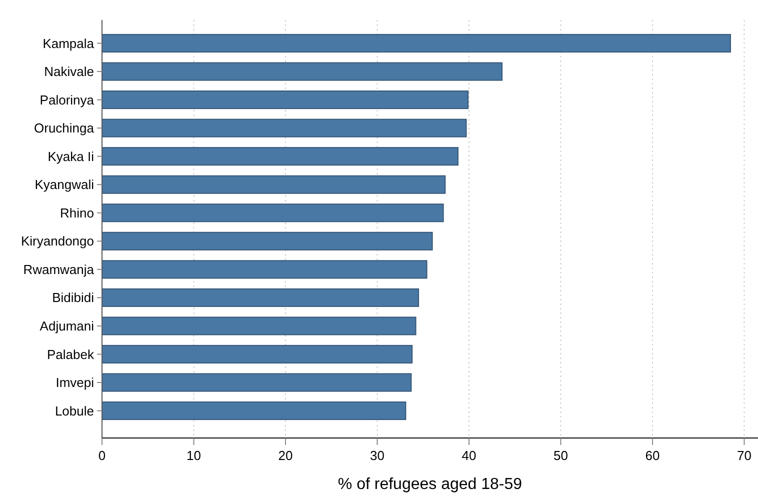 This screenshot has width=758, height=498. I want to click on y-tick-label: Kampala, so click(68, 43).